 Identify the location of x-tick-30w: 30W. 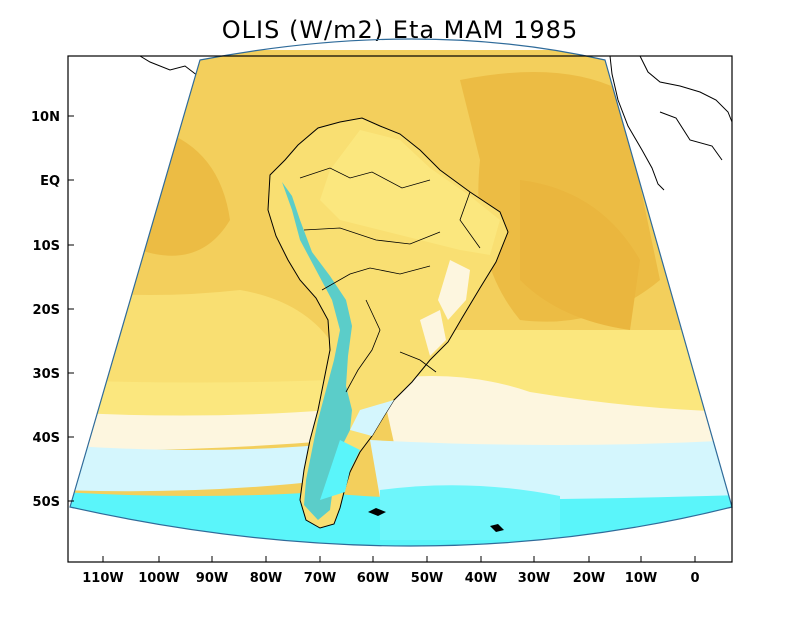
(534, 578).